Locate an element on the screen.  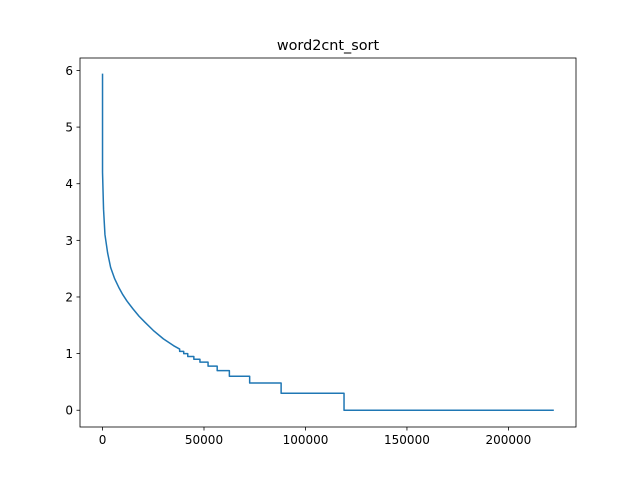
chart-title: word2cnt_sort is located at coordinates (328, 46).